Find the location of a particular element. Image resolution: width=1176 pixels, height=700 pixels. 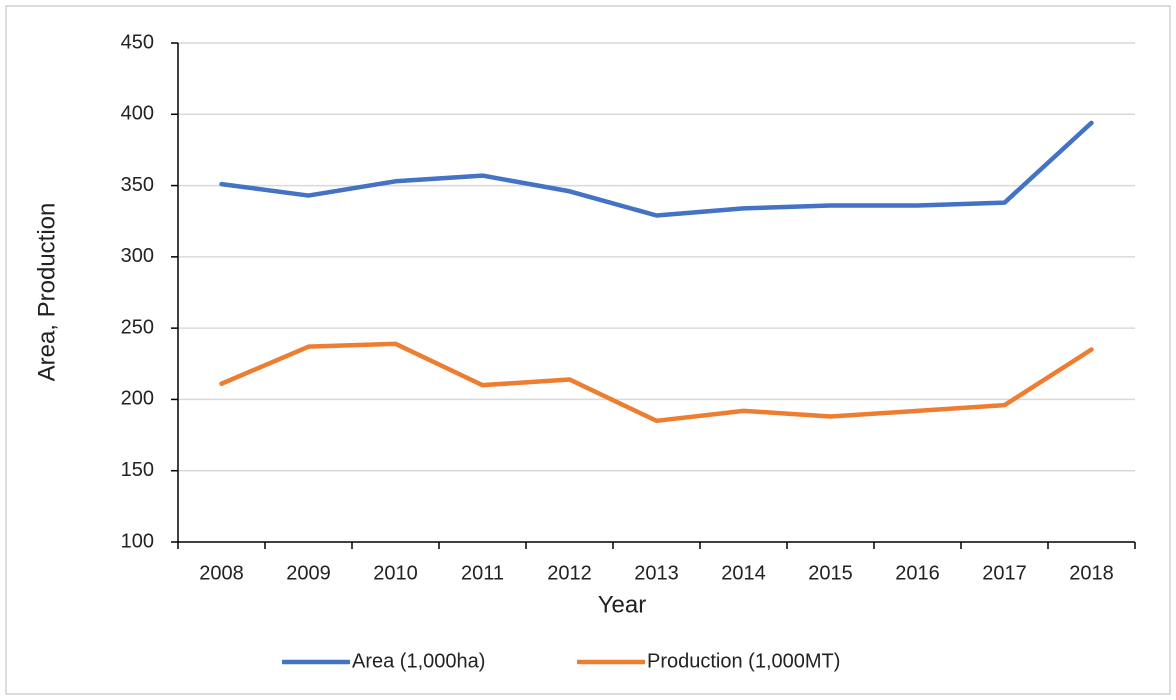

x-tick-label: 2013 is located at coordinates (656, 573).